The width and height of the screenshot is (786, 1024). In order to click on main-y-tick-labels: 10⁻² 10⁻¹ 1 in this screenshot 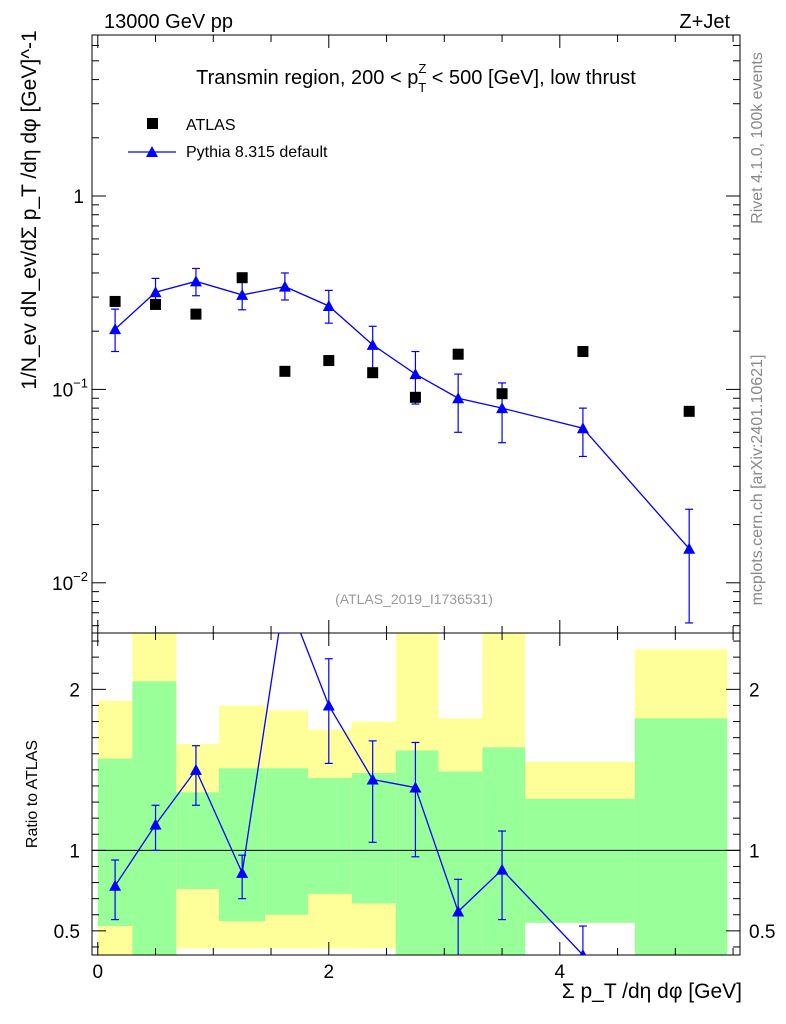, I will do `click(70, 391)`.